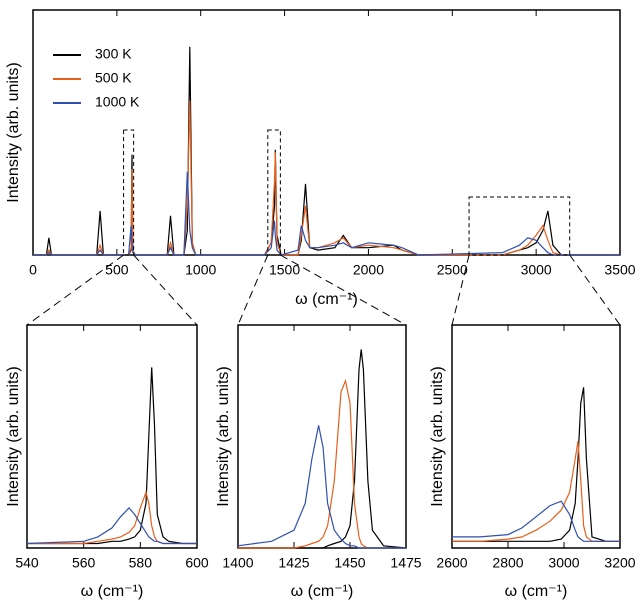 The width and height of the screenshot is (640, 608). What do you see at coordinates (27, 563) in the screenshot?
I see `x-tick-label: 540` at bounding box center [27, 563].